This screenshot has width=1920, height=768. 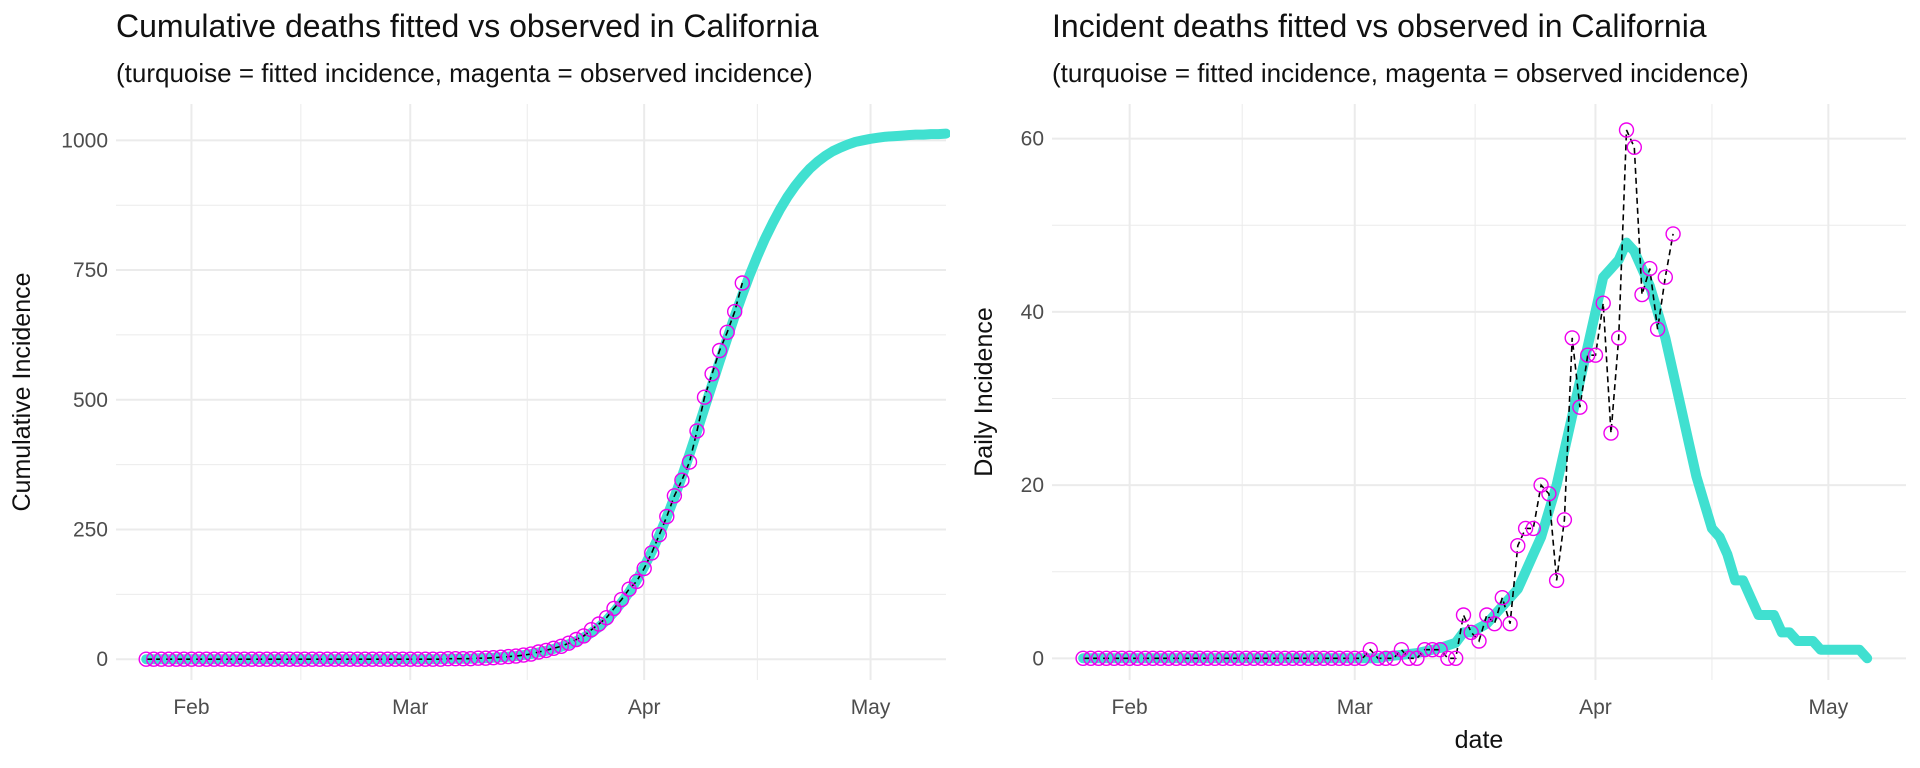 I want to click on y-tick-label: 500, so click(x=90, y=400).